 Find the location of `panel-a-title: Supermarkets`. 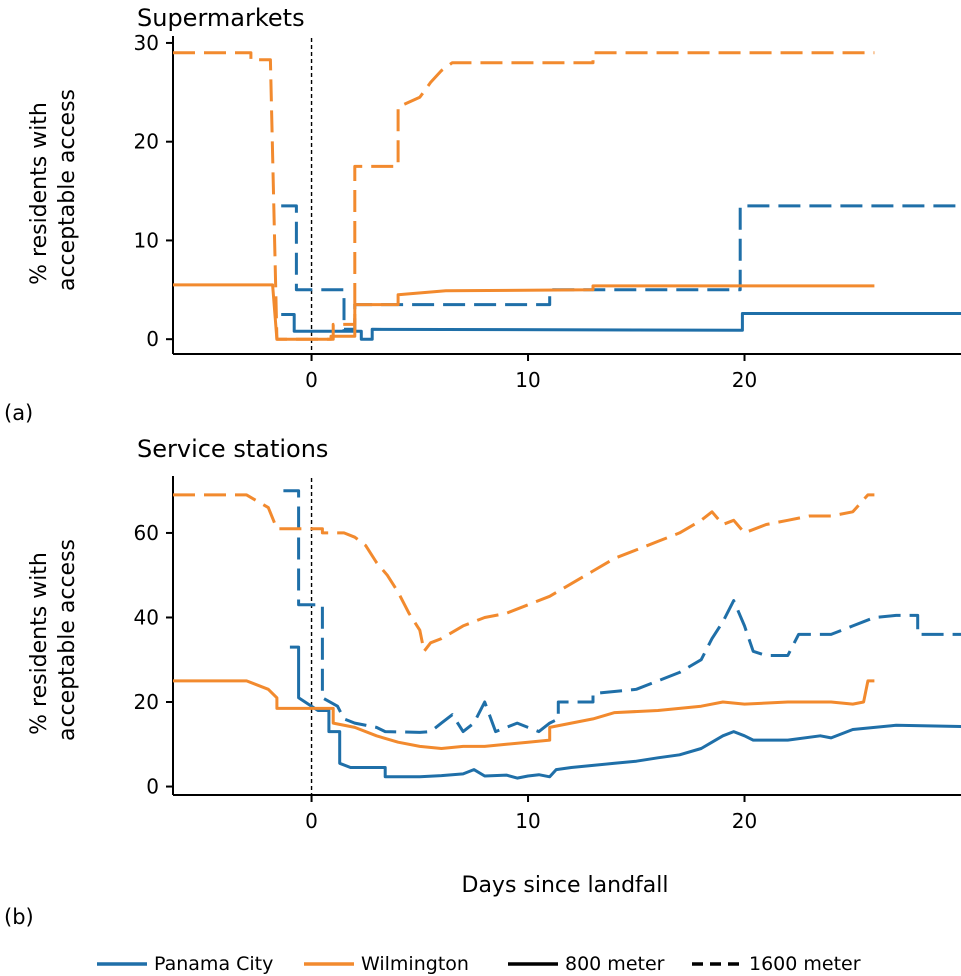

panel-a-title: Supermarkets is located at coordinates (221, 18).